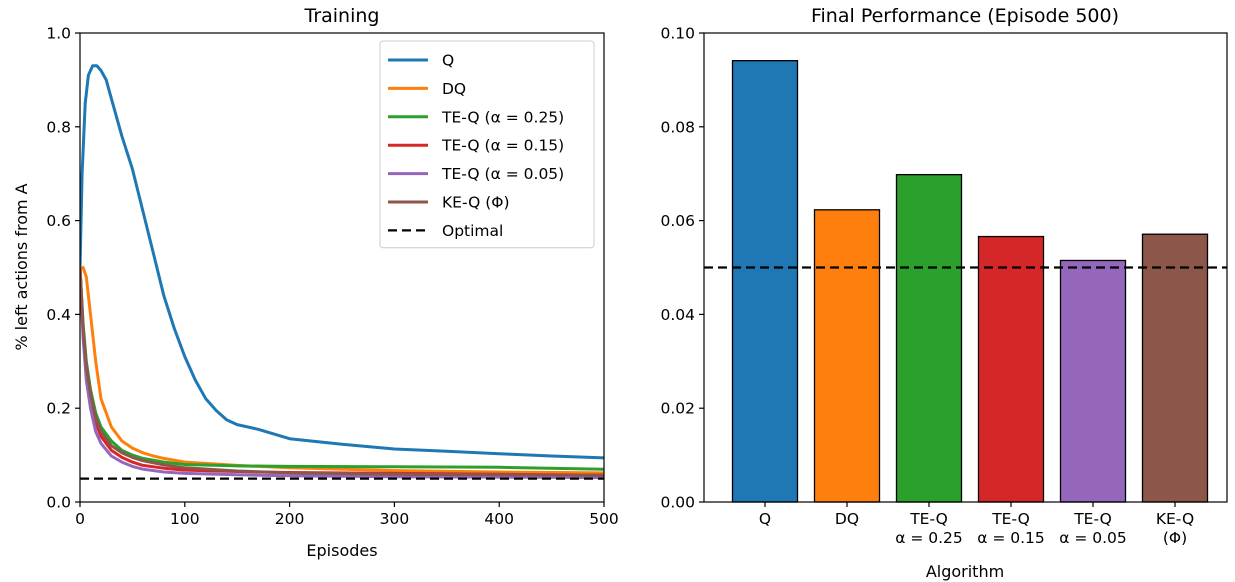 This screenshot has width=1235, height=582. I want to click on legend-label: DQ, so click(454, 89).